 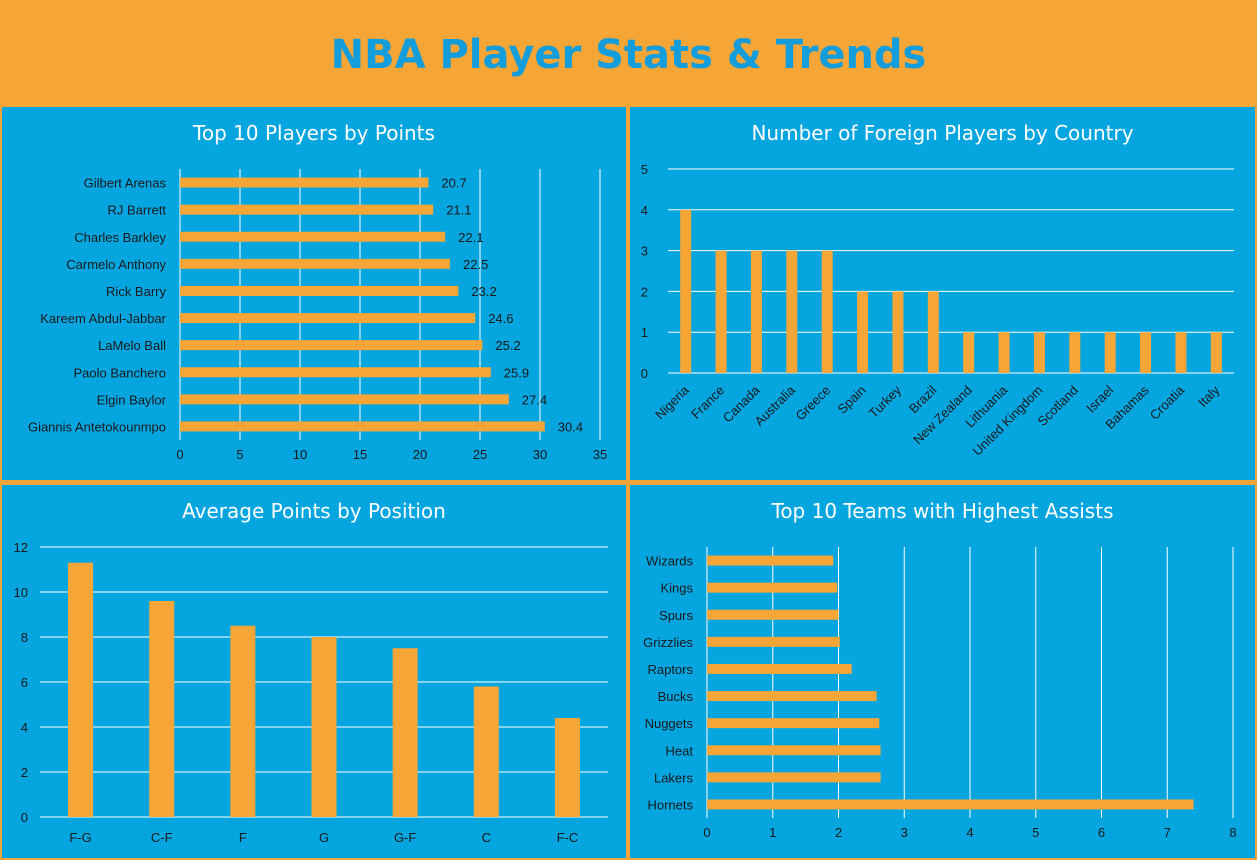 I want to click on x-tick-label: 6, so click(x=1101, y=832).